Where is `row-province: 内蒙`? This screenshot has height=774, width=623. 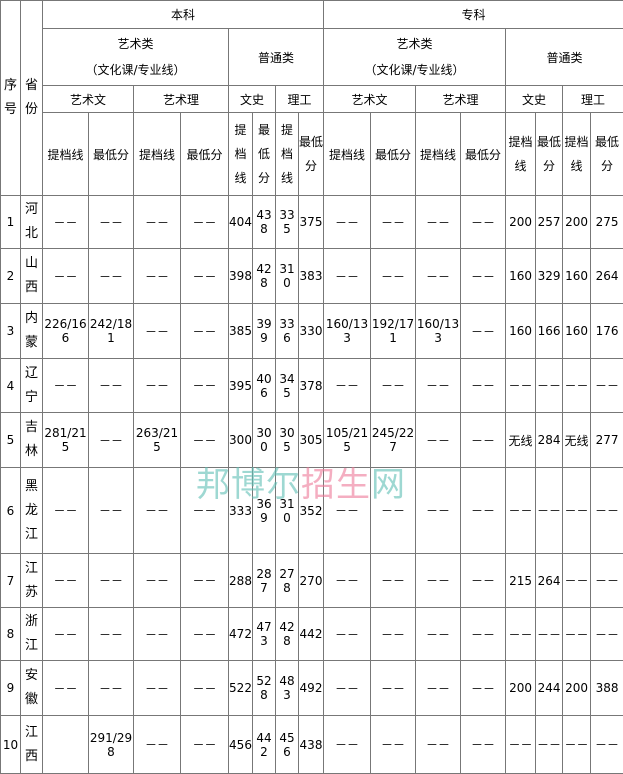
row-province: 内蒙 is located at coordinates (32, 331).